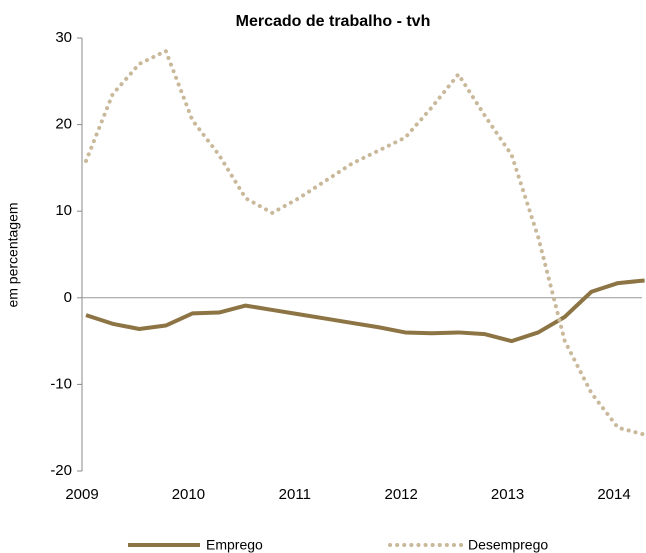 The height and width of the screenshot is (553, 646). What do you see at coordinates (63, 210) in the screenshot?
I see `y-tick-label: 10` at bounding box center [63, 210].